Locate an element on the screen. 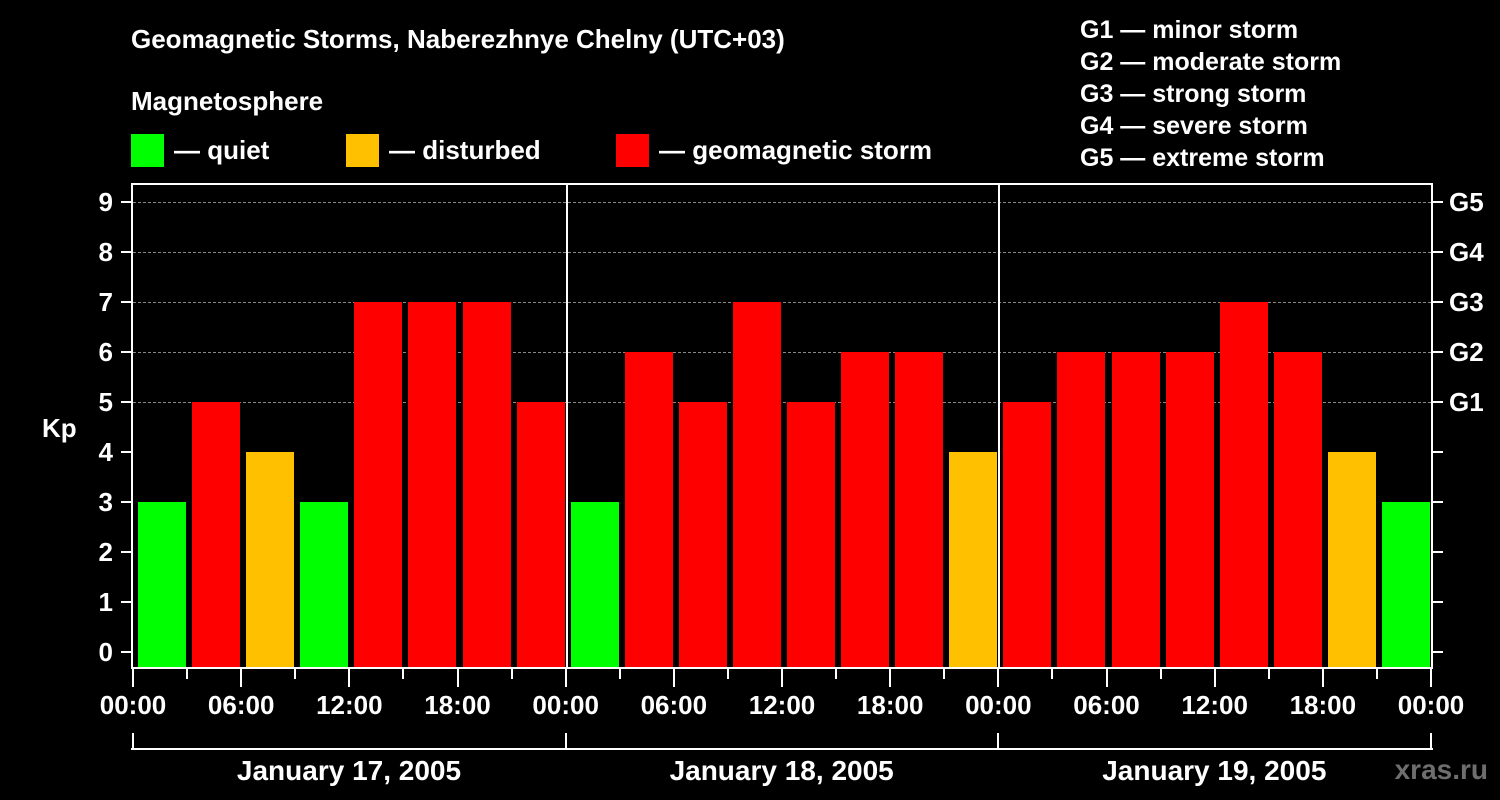 This screenshot has width=1500, height=800. legend-quiet-label: — quiet is located at coordinates (222, 149).